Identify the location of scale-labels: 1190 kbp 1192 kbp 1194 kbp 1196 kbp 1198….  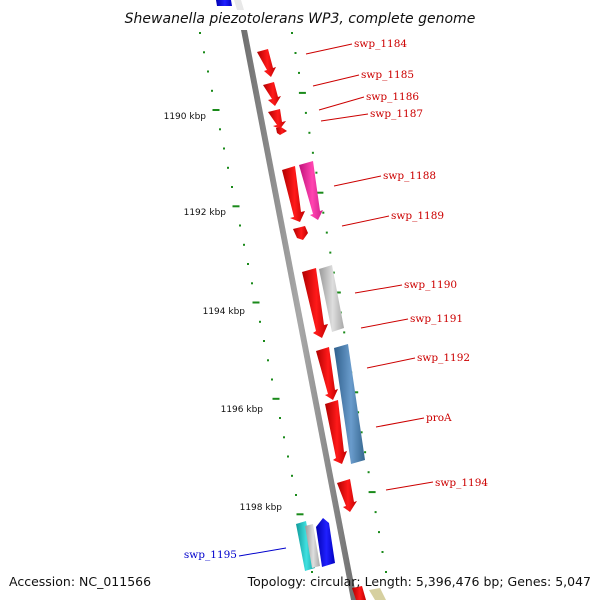
(223, 312).